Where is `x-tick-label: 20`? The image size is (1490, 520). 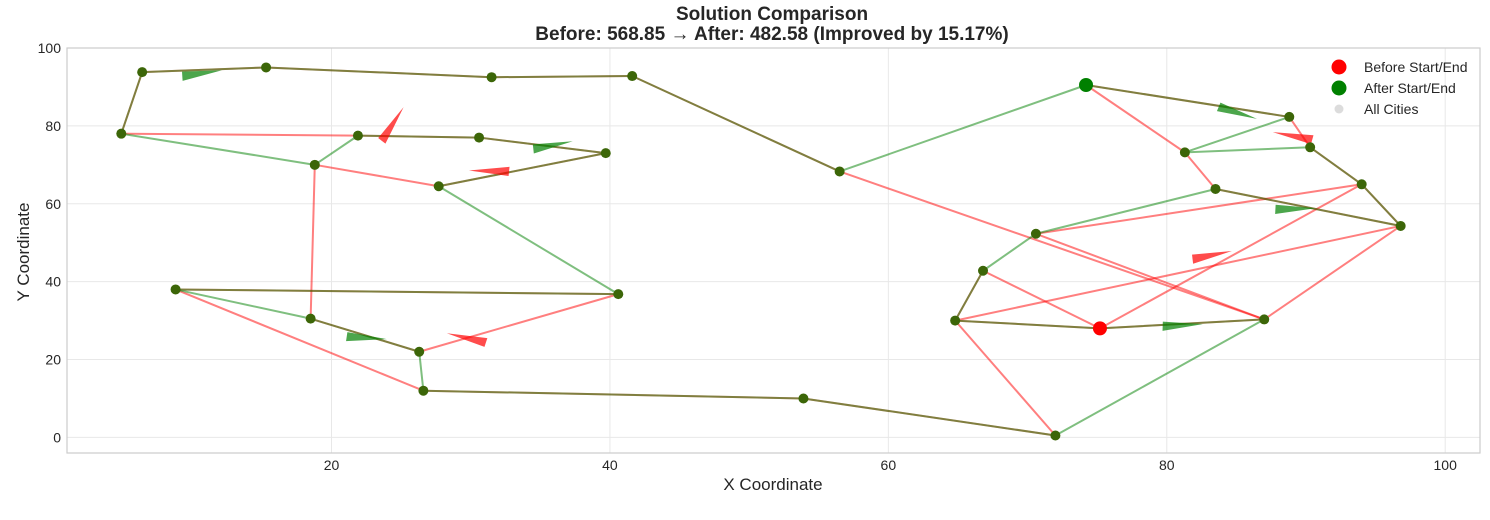 x-tick-label: 20 is located at coordinates (332, 465).